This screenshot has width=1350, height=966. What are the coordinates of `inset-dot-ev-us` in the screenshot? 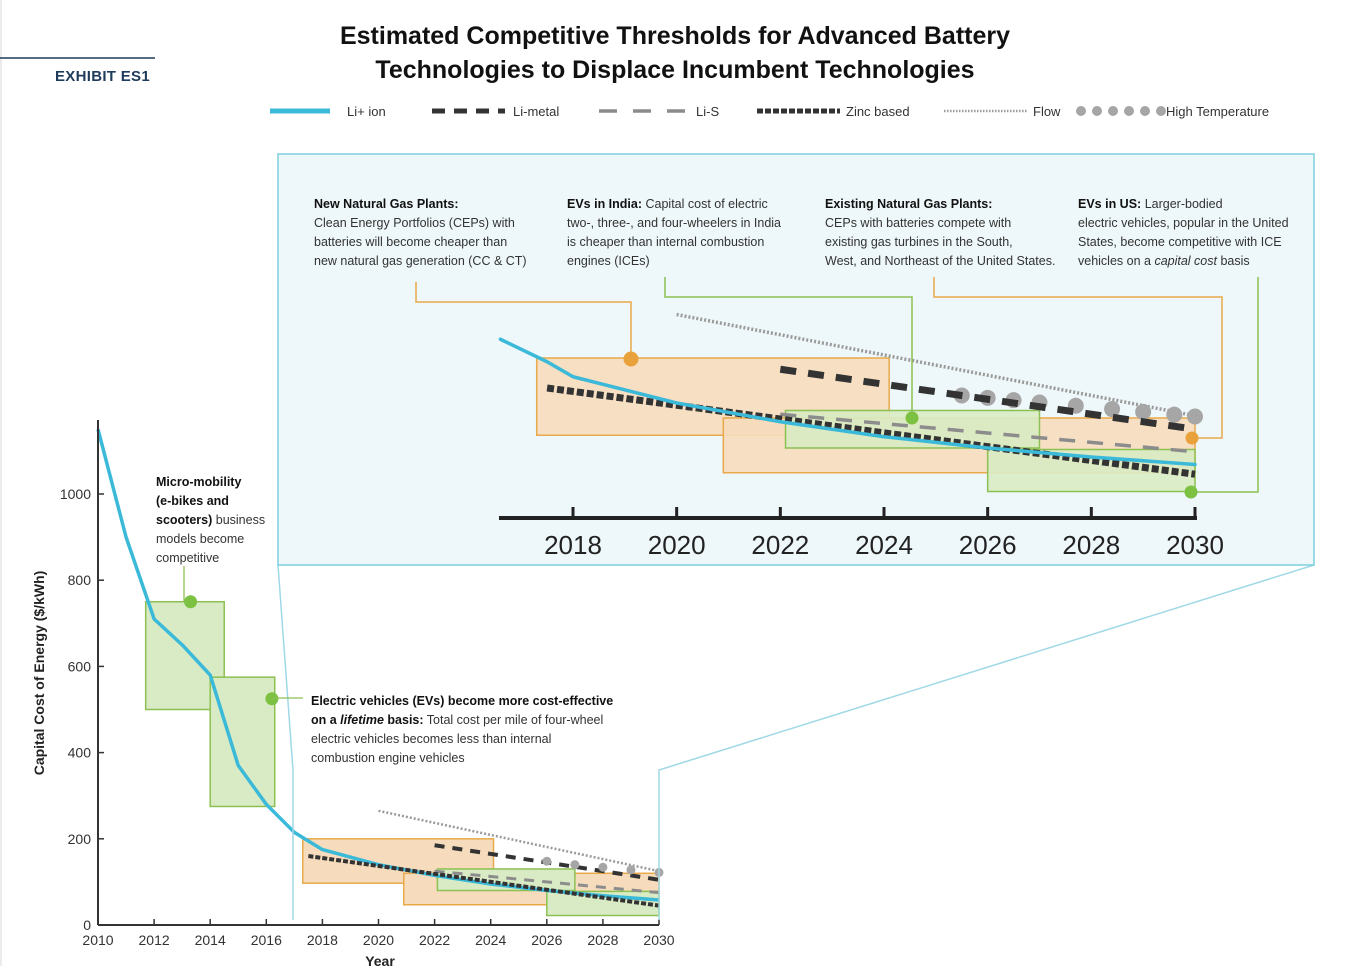 It's located at (1191, 492).